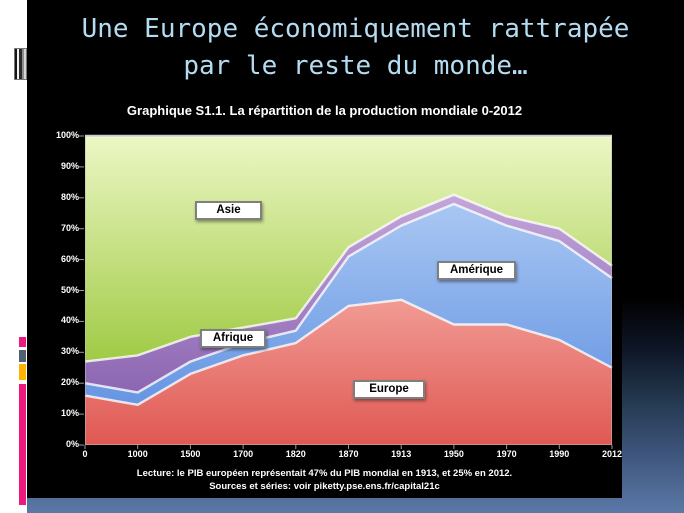 This screenshot has width=684, height=513. What do you see at coordinates (559, 454) in the screenshot?
I see `x-tick-1990: 1990` at bounding box center [559, 454].